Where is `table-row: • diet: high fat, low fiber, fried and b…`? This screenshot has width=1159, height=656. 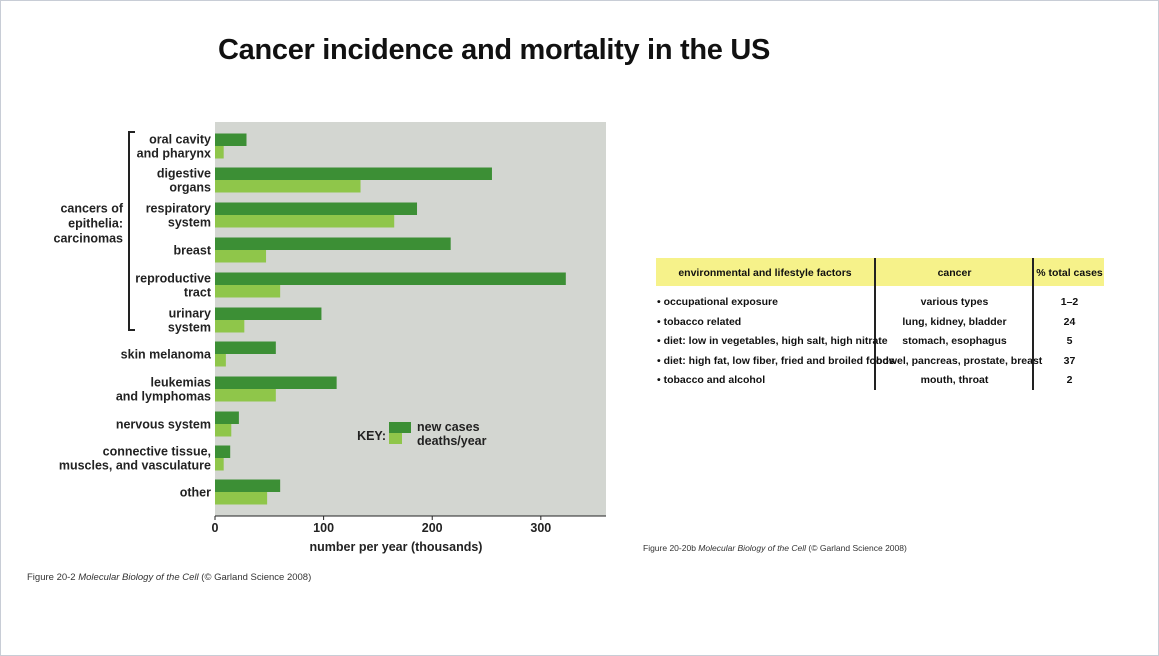
table-row: • diet: high fat, low fiber, fried and b… is located at coordinates (880, 364).